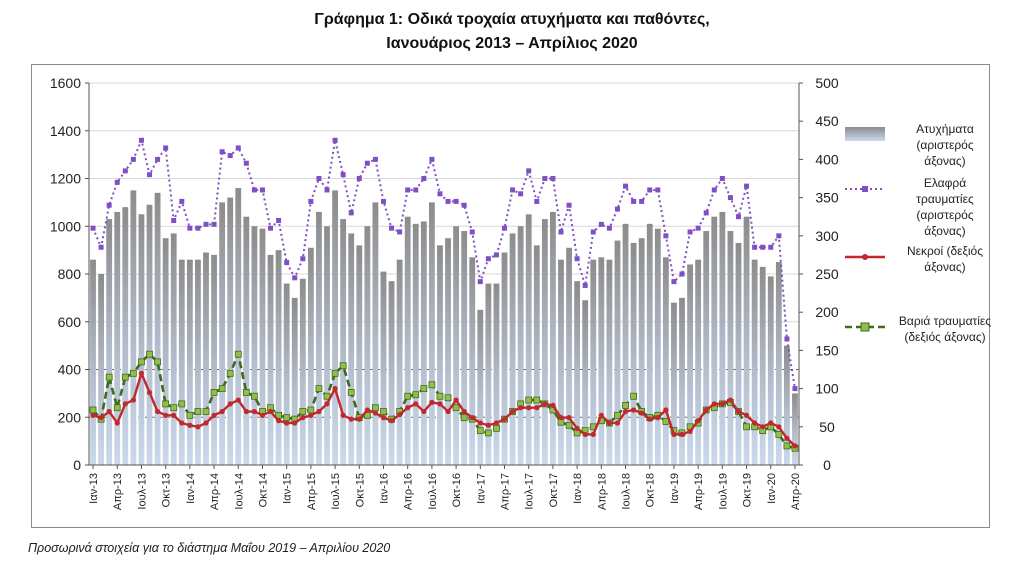  I want to click on x-tick-label: Οκτ-17, so click(554, 490).